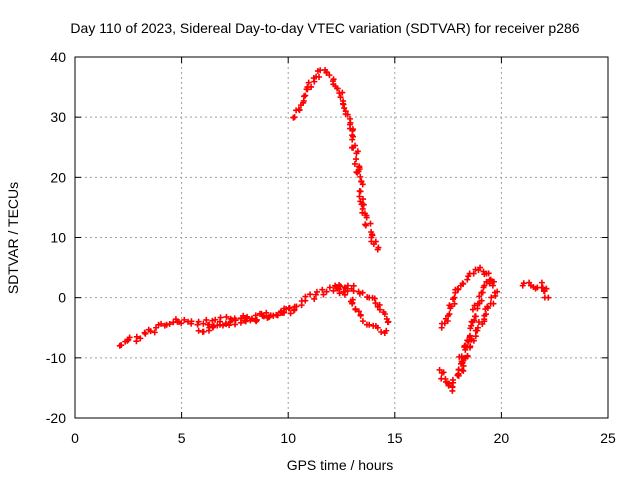 Image resolution: width=640 pixels, height=480 pixels. I want to click on x-tick-label: 5, so click(182, 438).